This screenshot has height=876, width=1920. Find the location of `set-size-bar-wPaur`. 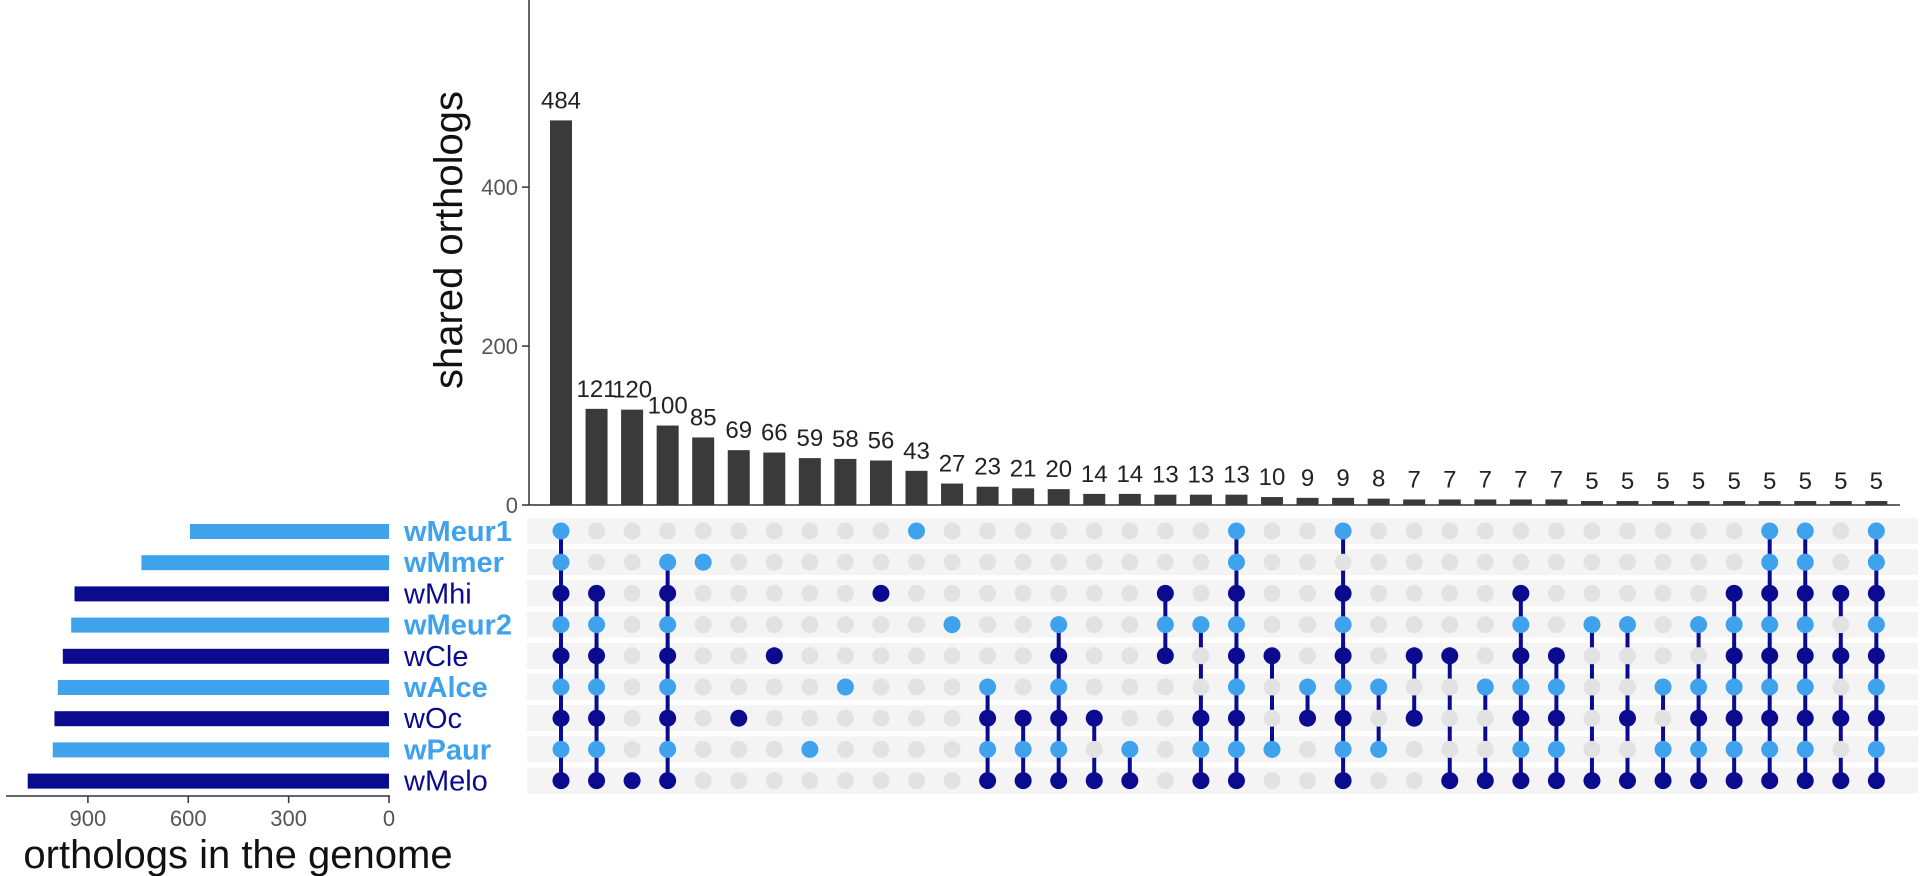

set-size-bar-wPaur is located at coordinates (220, 750).